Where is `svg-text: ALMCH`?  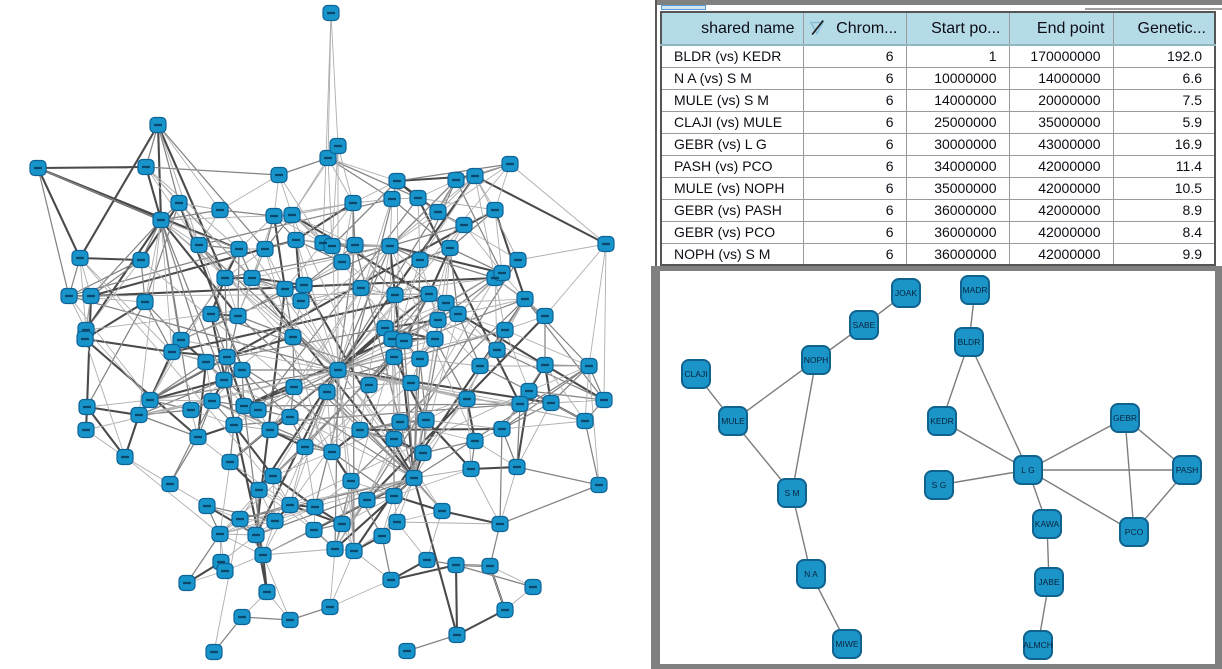
svg-text: ALMCH is located at coordinates (1038, 645).